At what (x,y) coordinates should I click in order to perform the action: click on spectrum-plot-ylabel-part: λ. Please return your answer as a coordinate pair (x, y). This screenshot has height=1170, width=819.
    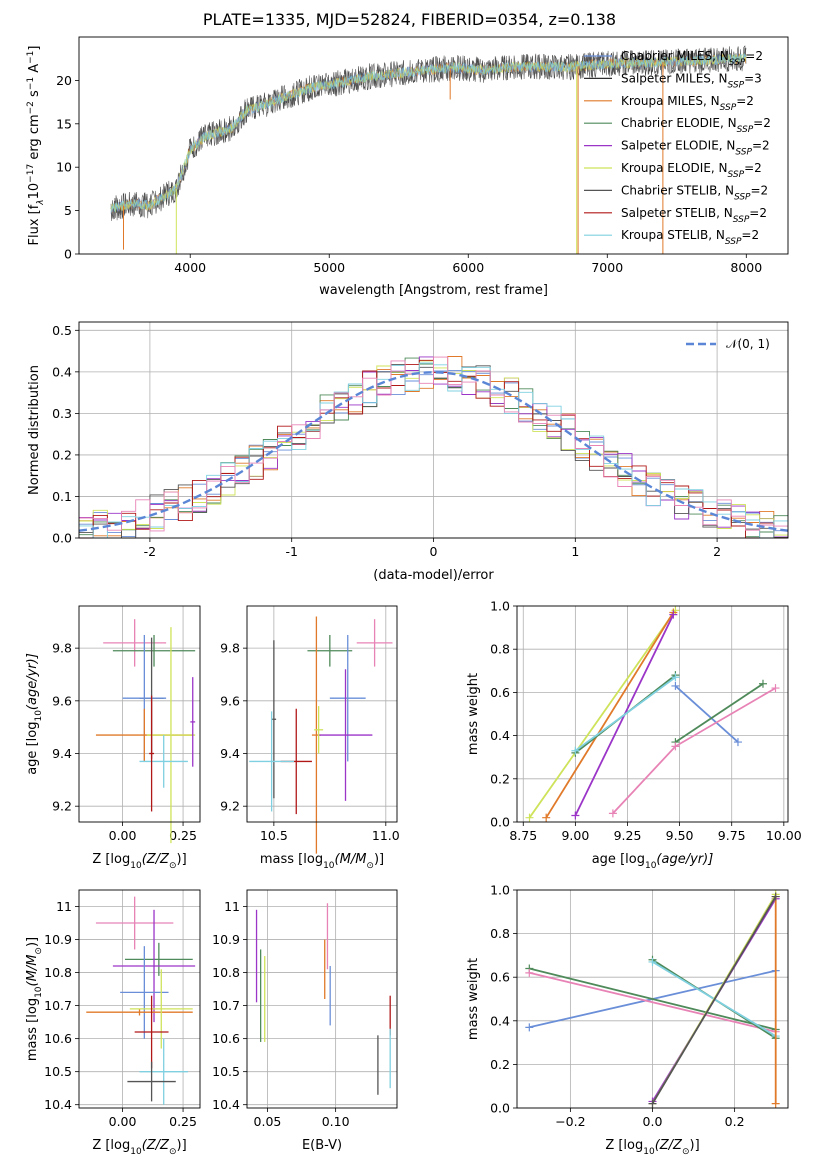
    Looking at the image, I should click on (41, 202).